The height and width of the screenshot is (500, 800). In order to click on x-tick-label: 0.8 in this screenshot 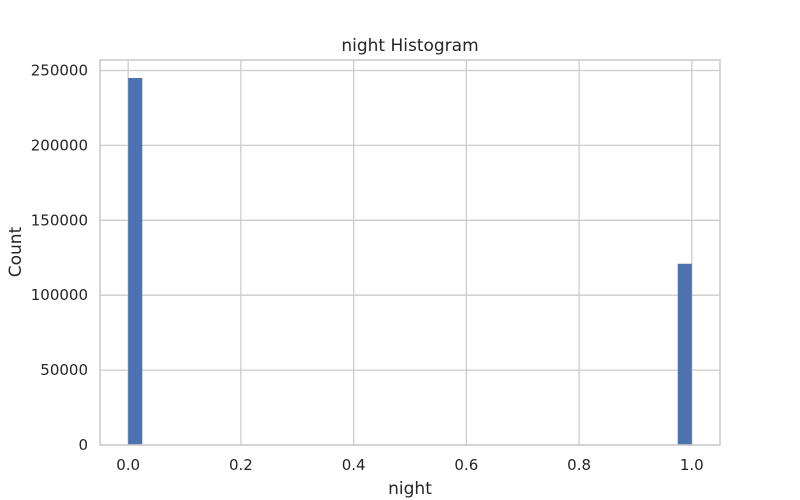, I will do `click(579, 465)`.